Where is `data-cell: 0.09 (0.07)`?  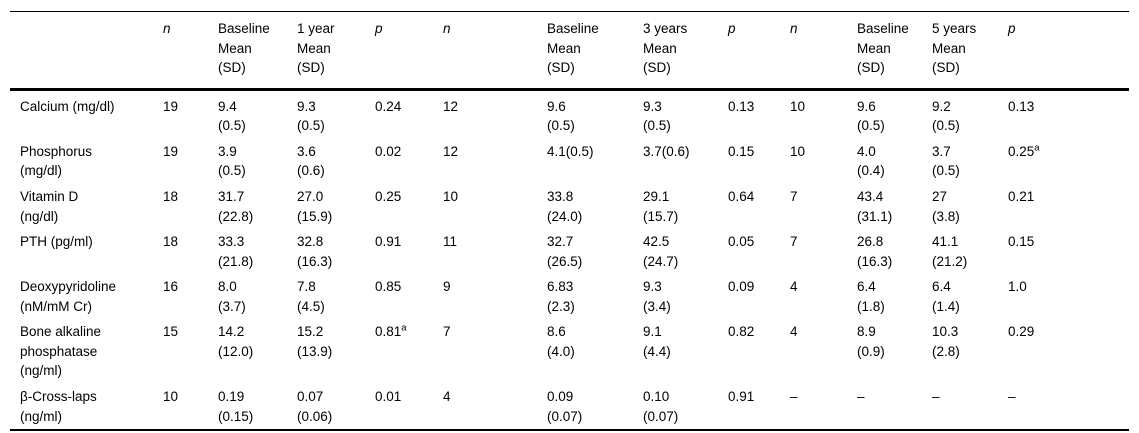
data-cell: 0.09 (0.07) is located at coordinates (565, 406).